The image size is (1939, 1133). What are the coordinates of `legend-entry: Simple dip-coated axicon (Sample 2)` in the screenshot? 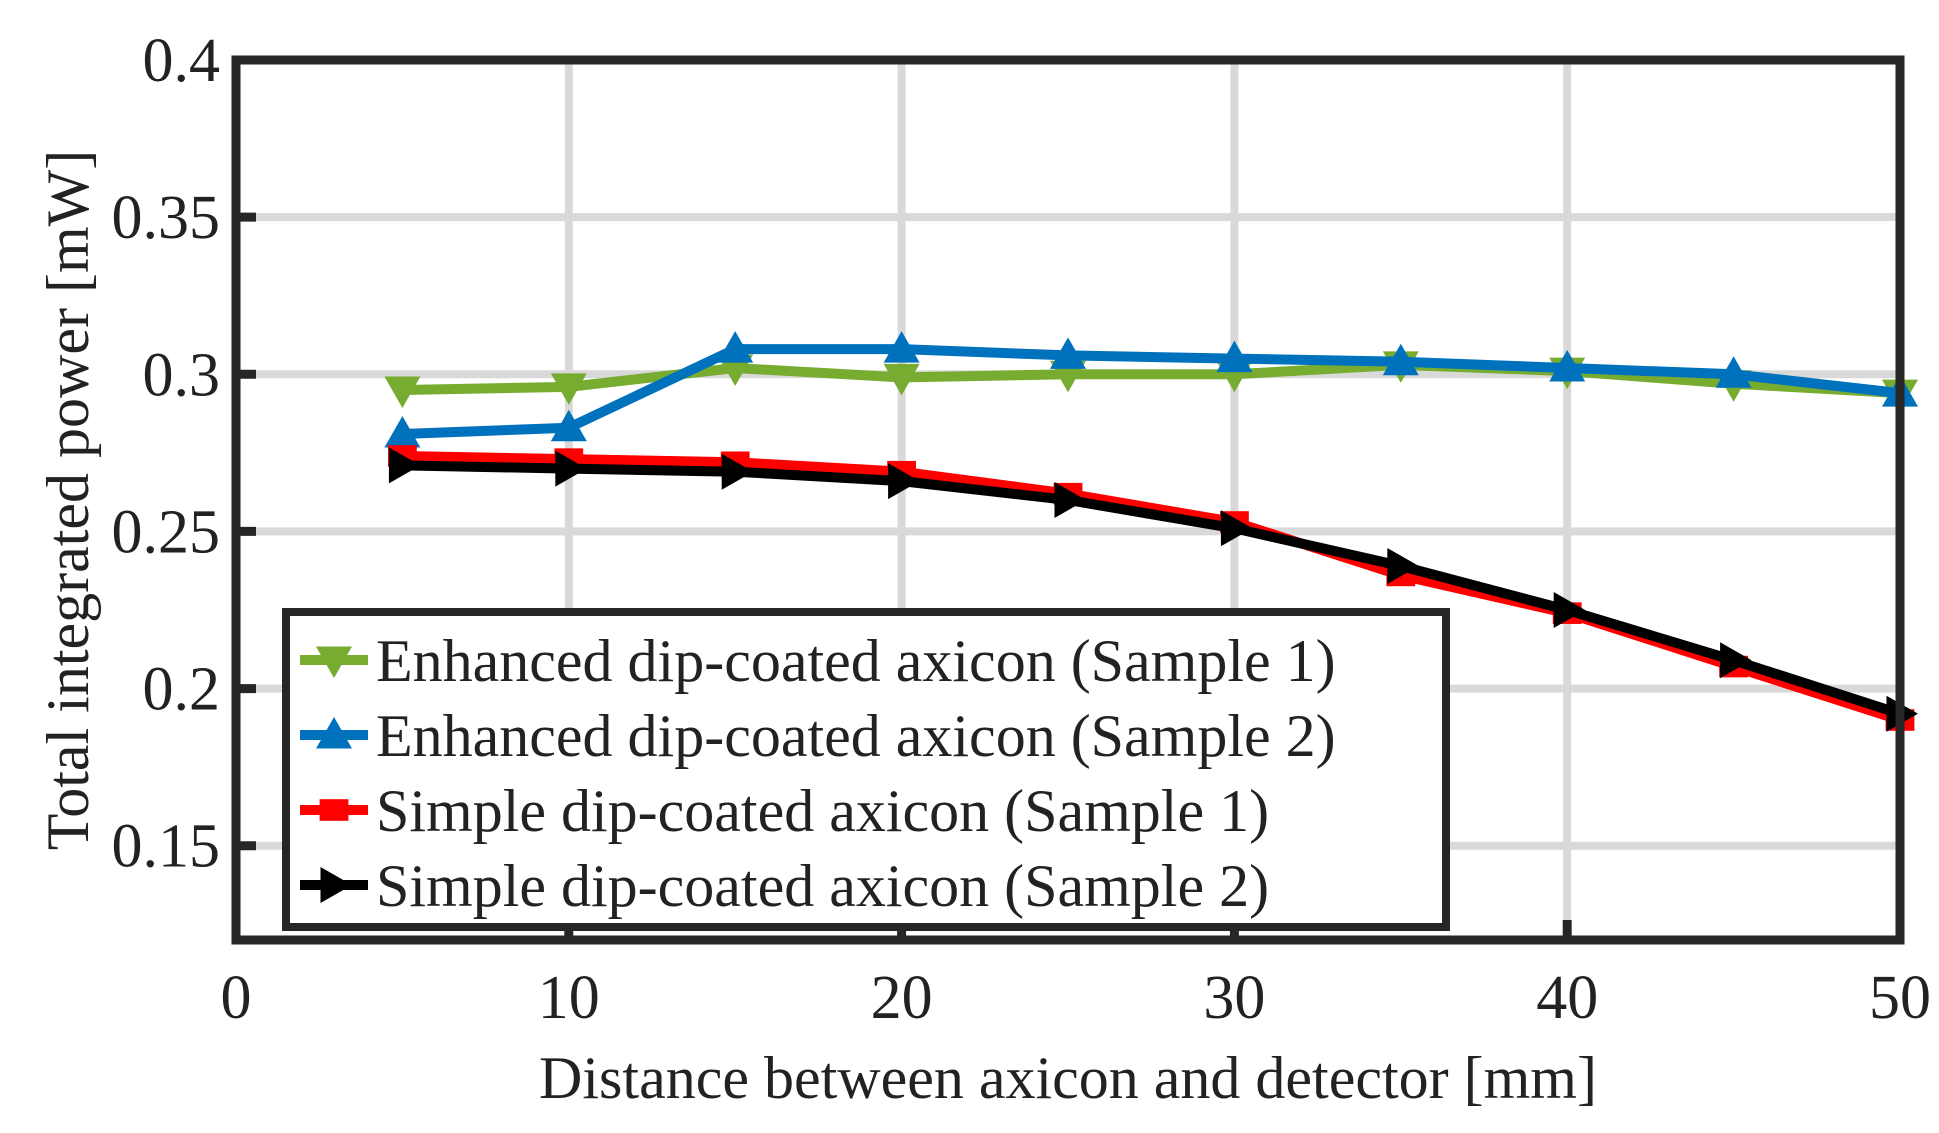 It's located at (784, 886).